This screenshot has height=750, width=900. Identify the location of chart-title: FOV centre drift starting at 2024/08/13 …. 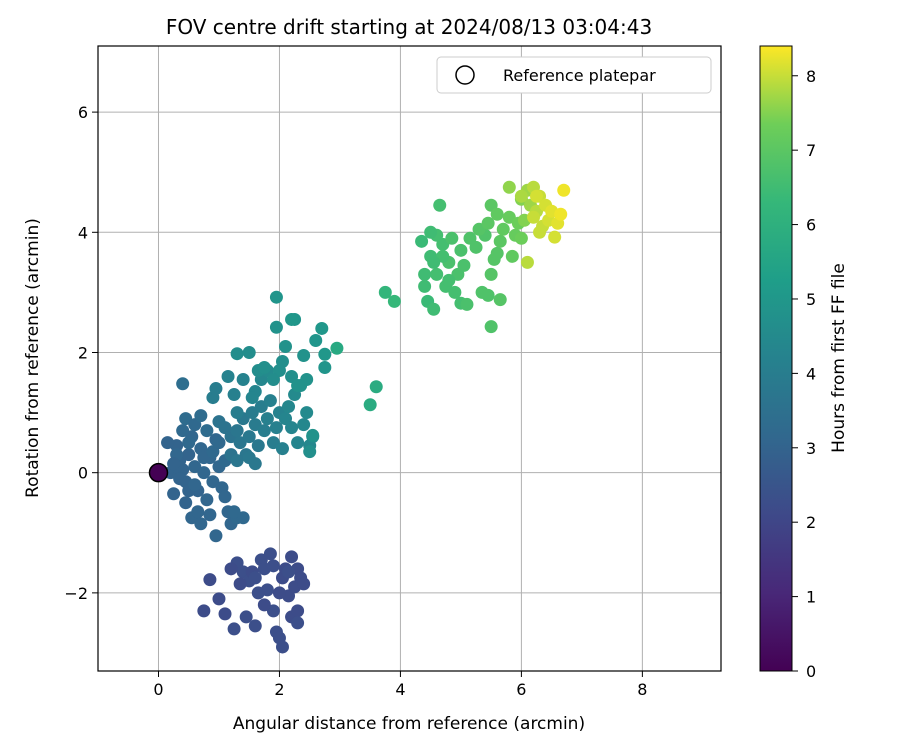
(409, 27).